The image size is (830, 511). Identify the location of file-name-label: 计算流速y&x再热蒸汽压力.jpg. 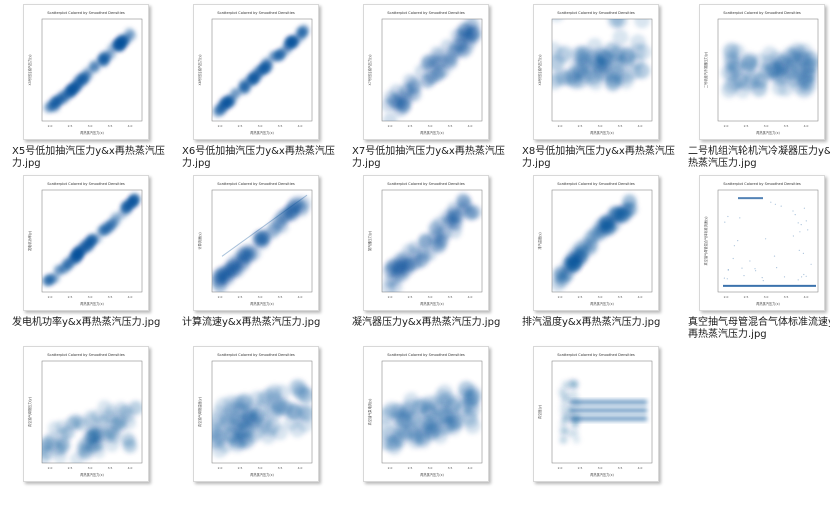
(251, 322).